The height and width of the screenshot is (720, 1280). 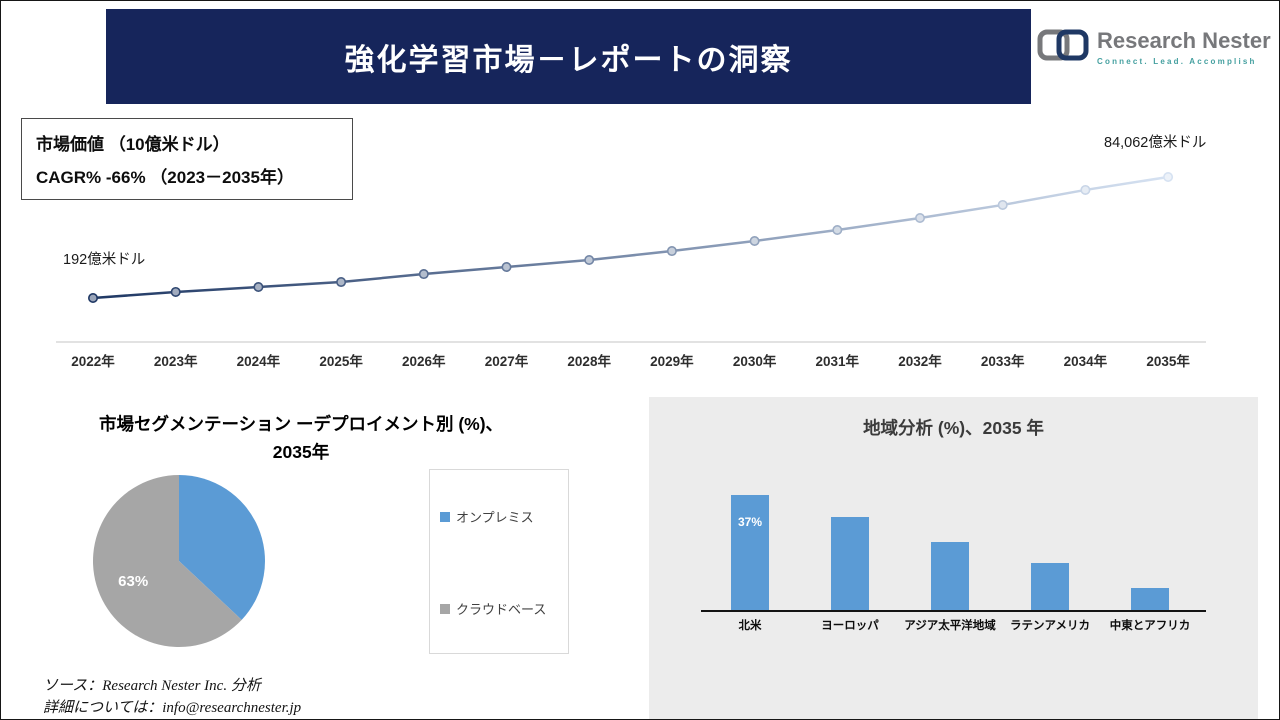 I want to click on market-info-box: 市場価値 （10億米ドル） CAGR% -66% （2023－2035年）, so click(x=187, y=159).